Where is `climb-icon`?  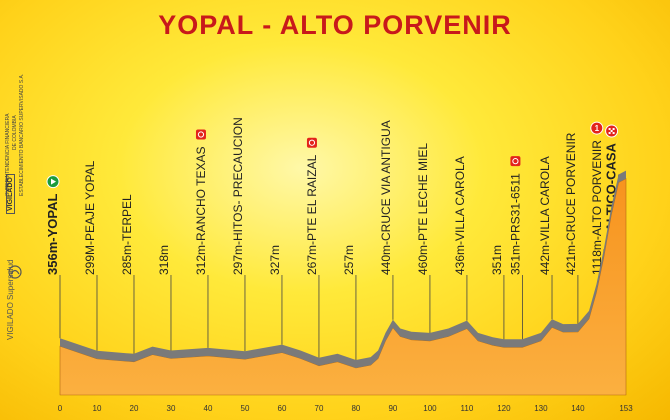
climb-icon is located at coordinates (597, 128).